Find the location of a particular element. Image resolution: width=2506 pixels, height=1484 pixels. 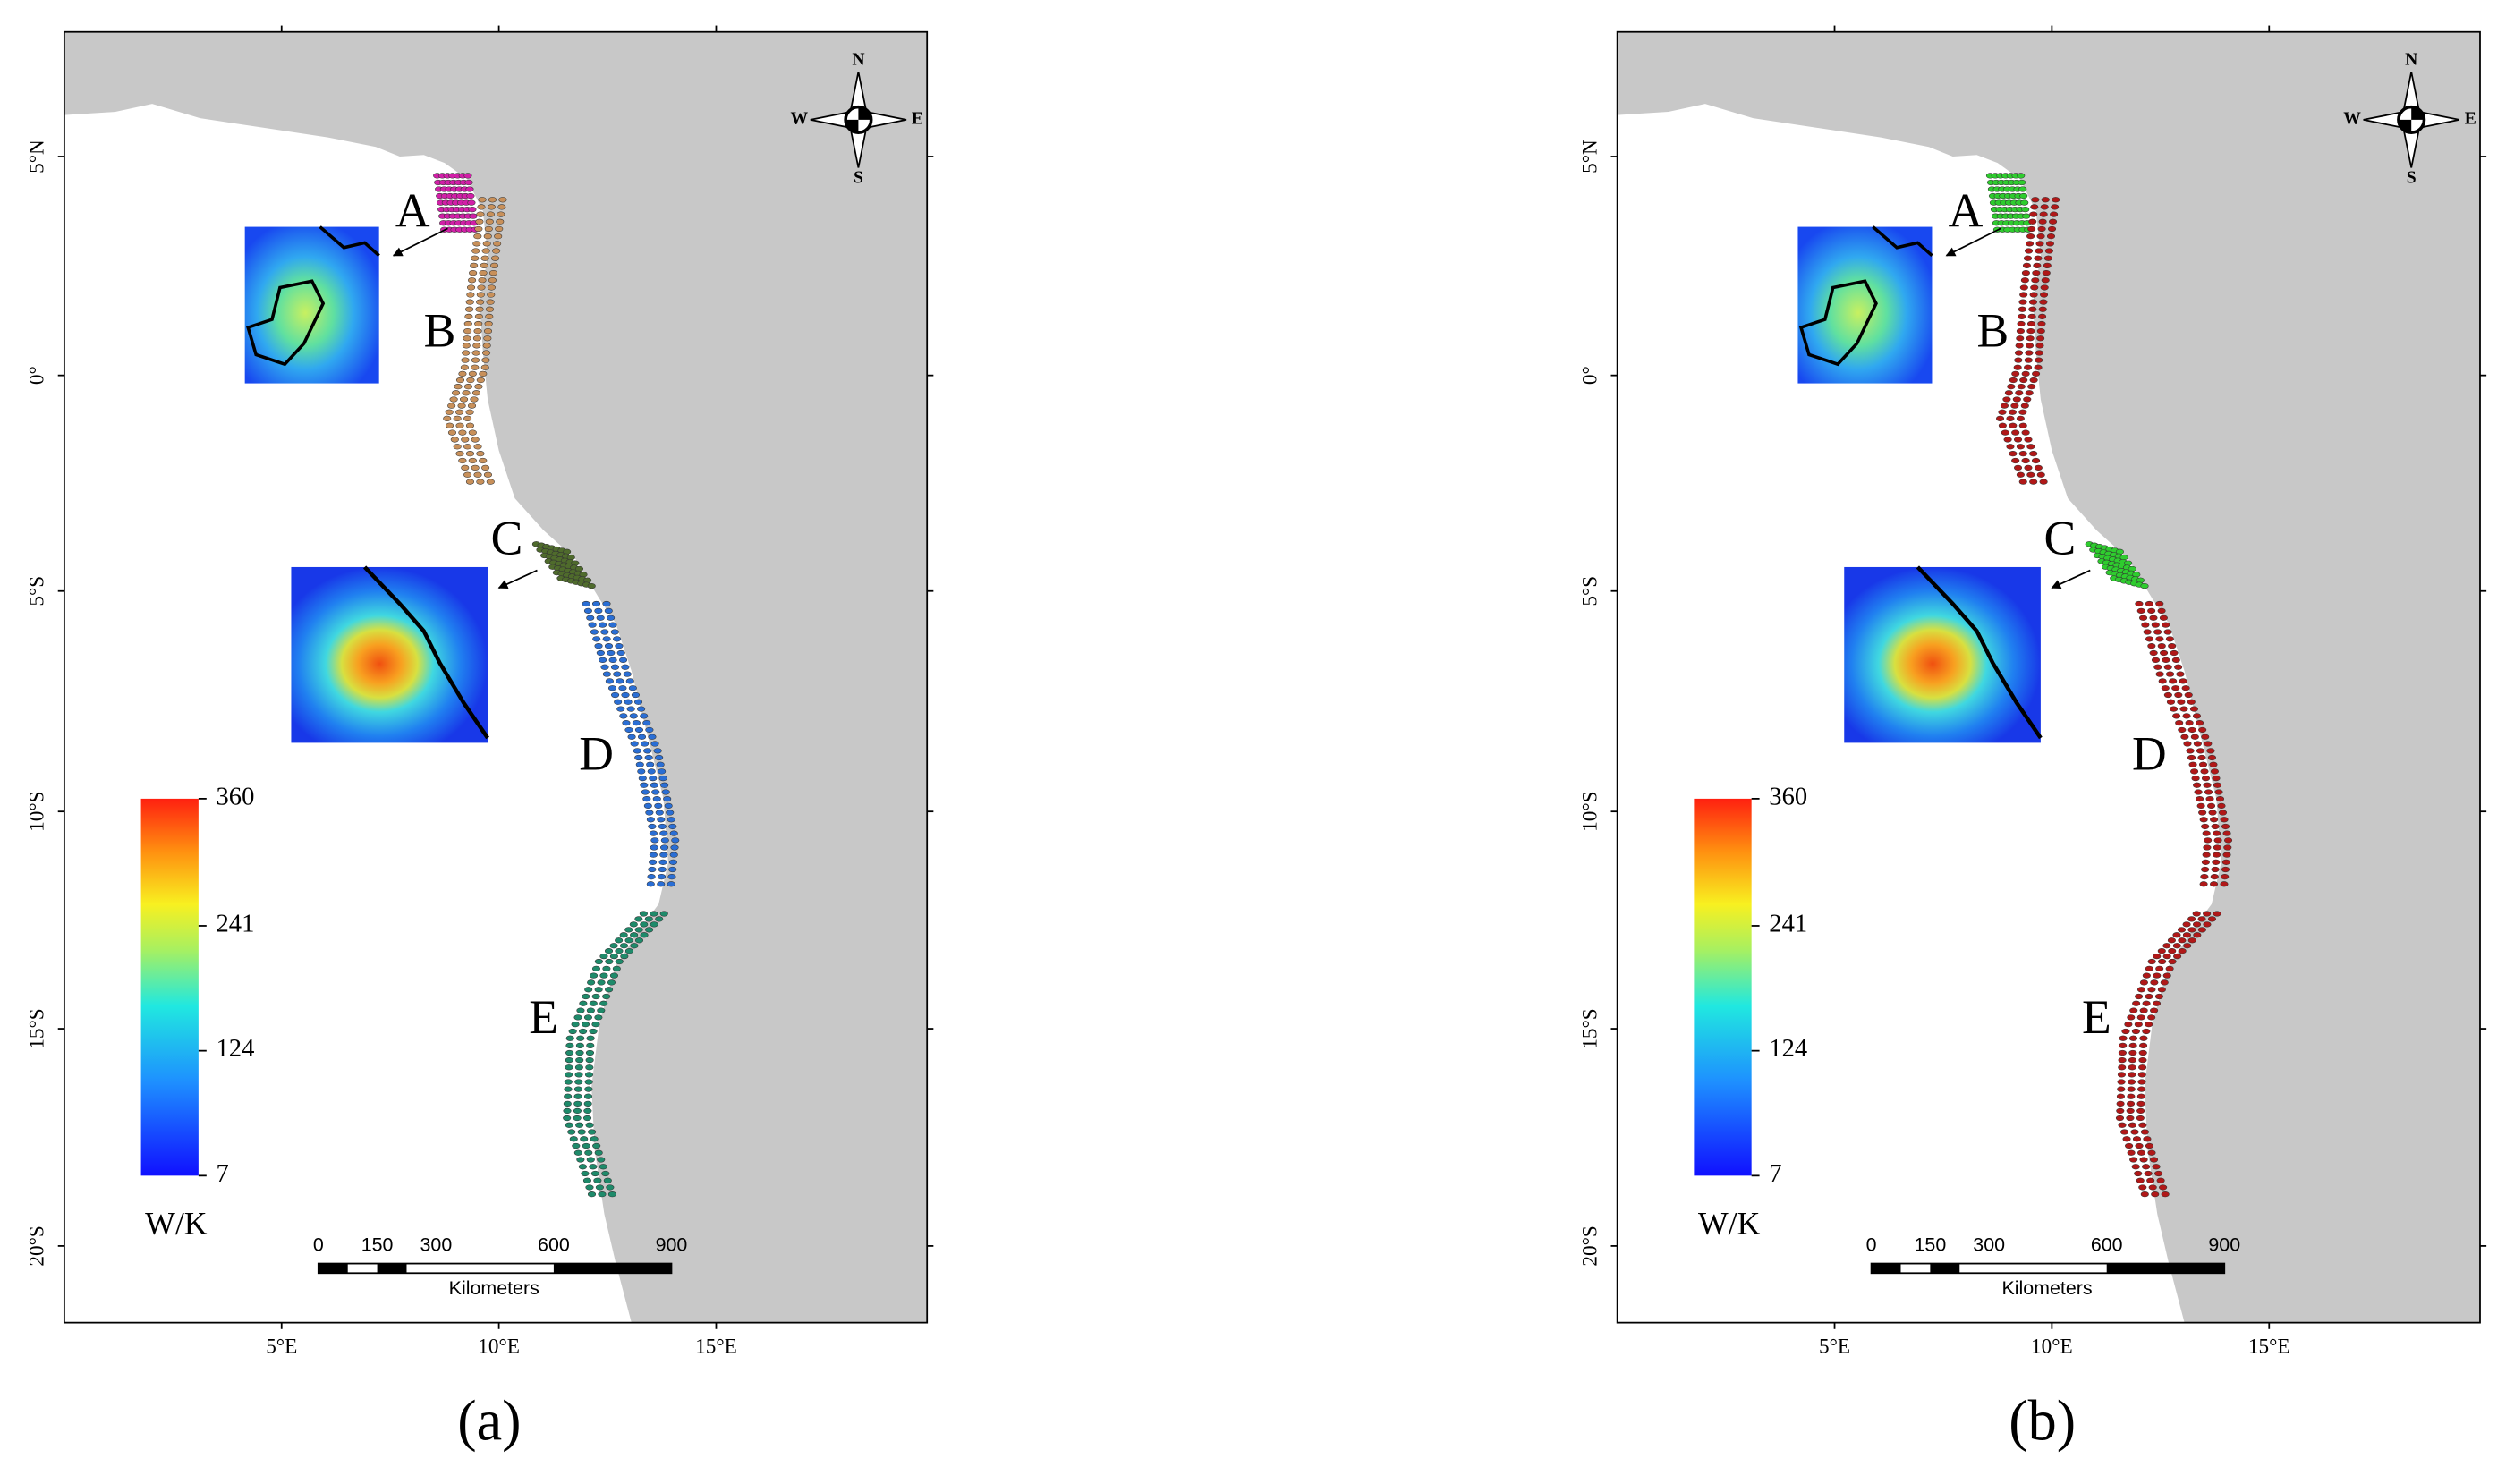

compass-e: E is located at coordinates (917, 118).